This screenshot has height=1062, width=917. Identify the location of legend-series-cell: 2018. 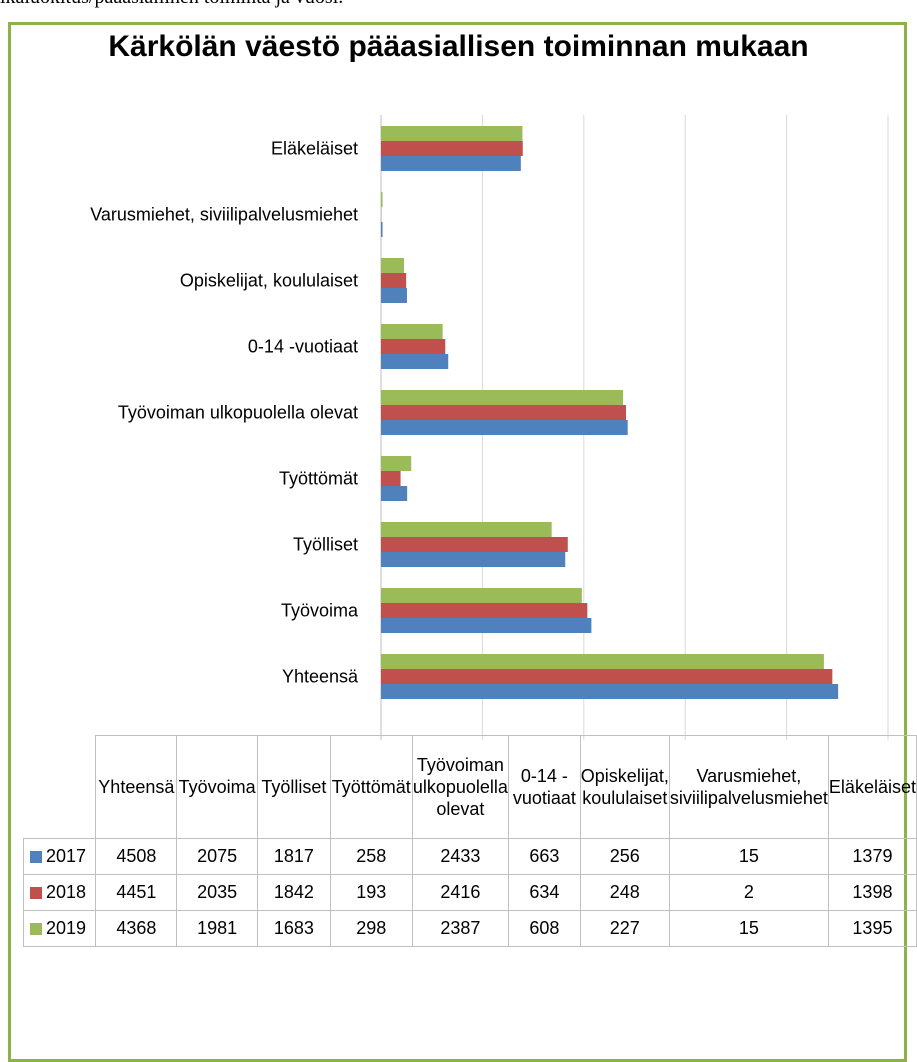
(60, 893).